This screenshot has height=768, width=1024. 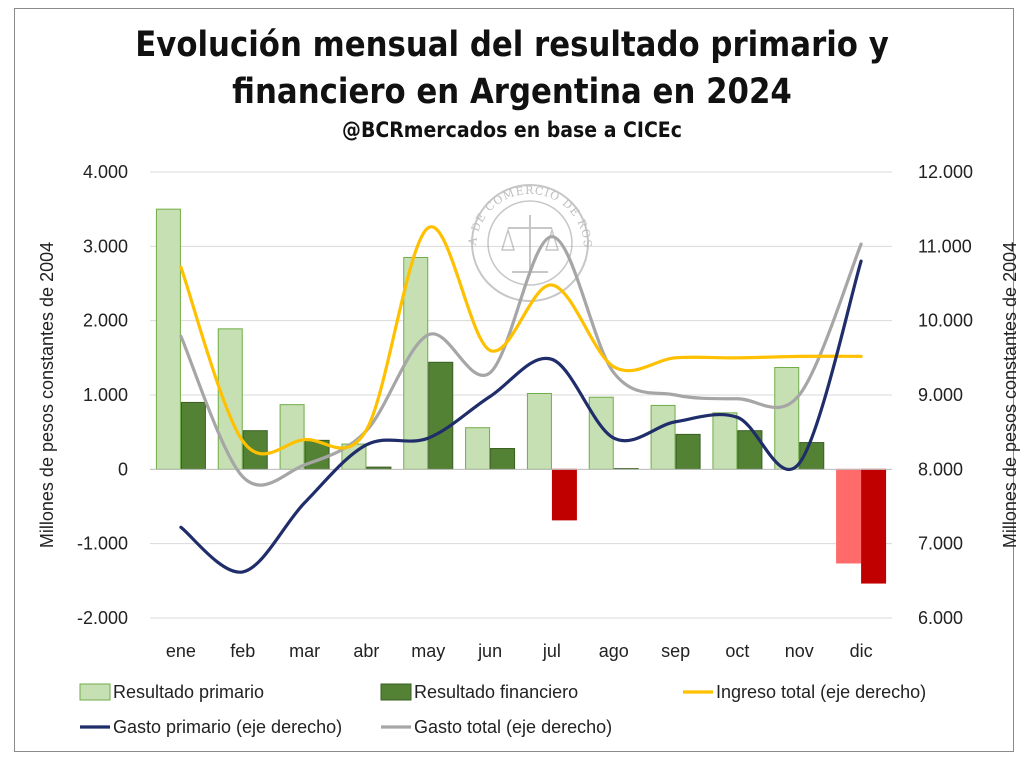 What do you see at coordinates (945, 246) in the screenshot?
I see `right-tick-label: 11.000` at bounding box center [945, 246].